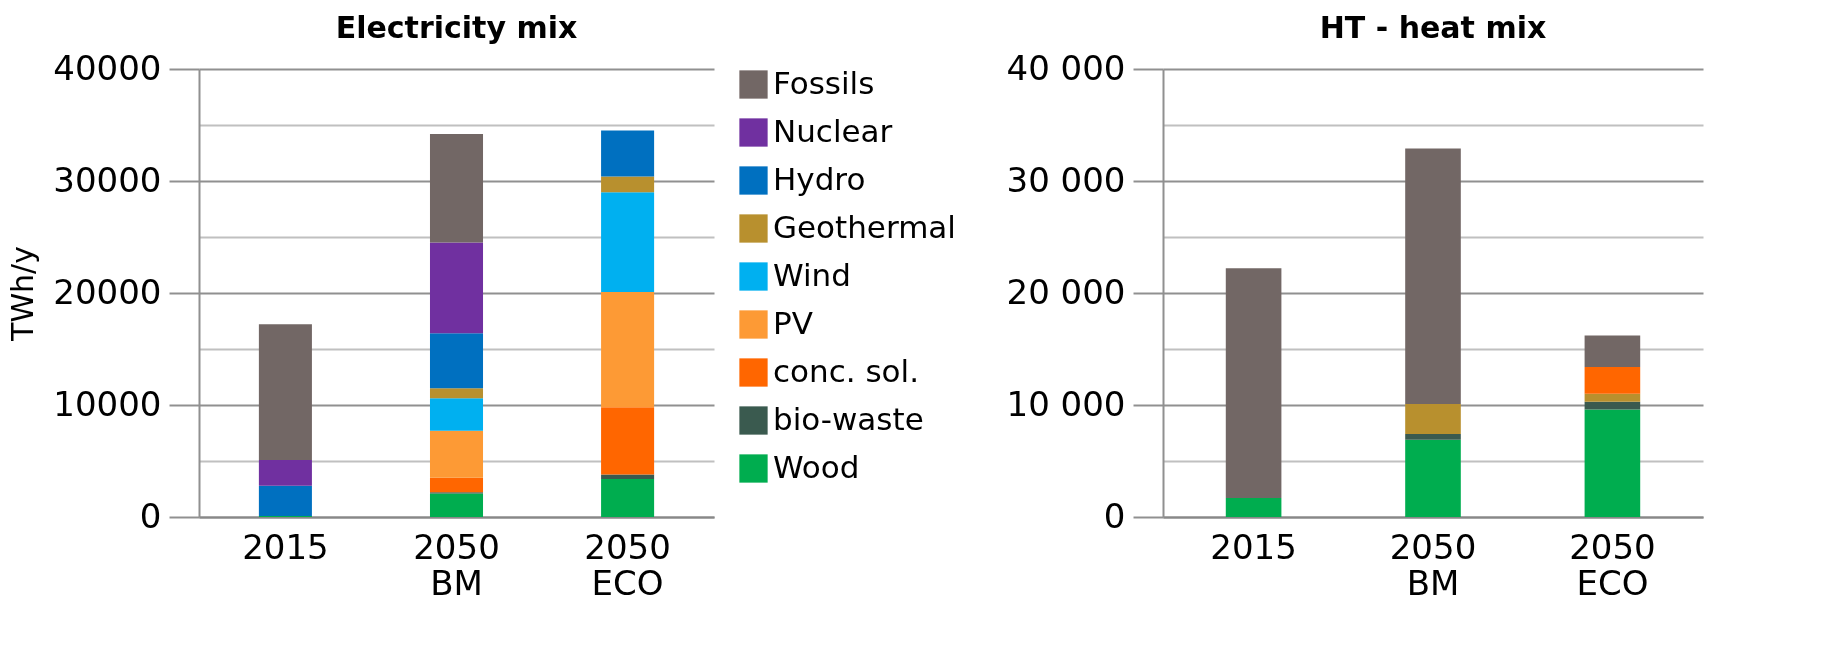 This screenshot has height=648, width=1845. Describe the element at coordinates (812, 274) in the screenshot. I see `legend-label: Wind` at that location.